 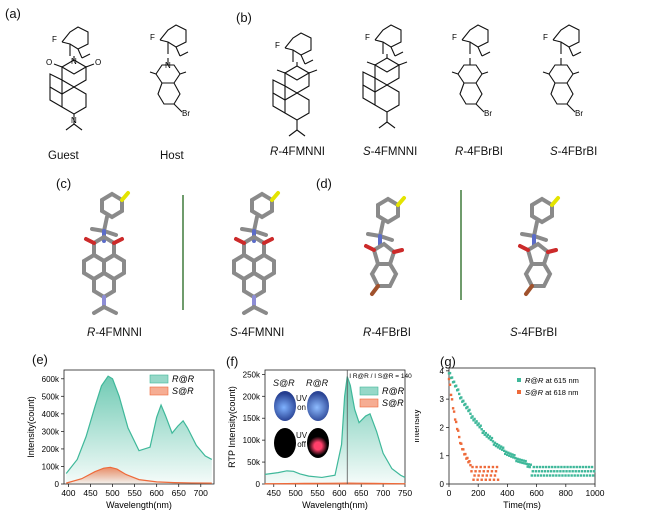 What do you see at coordinates (157, 493) in the screenshot?
I see `x-tick-label: 600` at bounding box center [157, 493].